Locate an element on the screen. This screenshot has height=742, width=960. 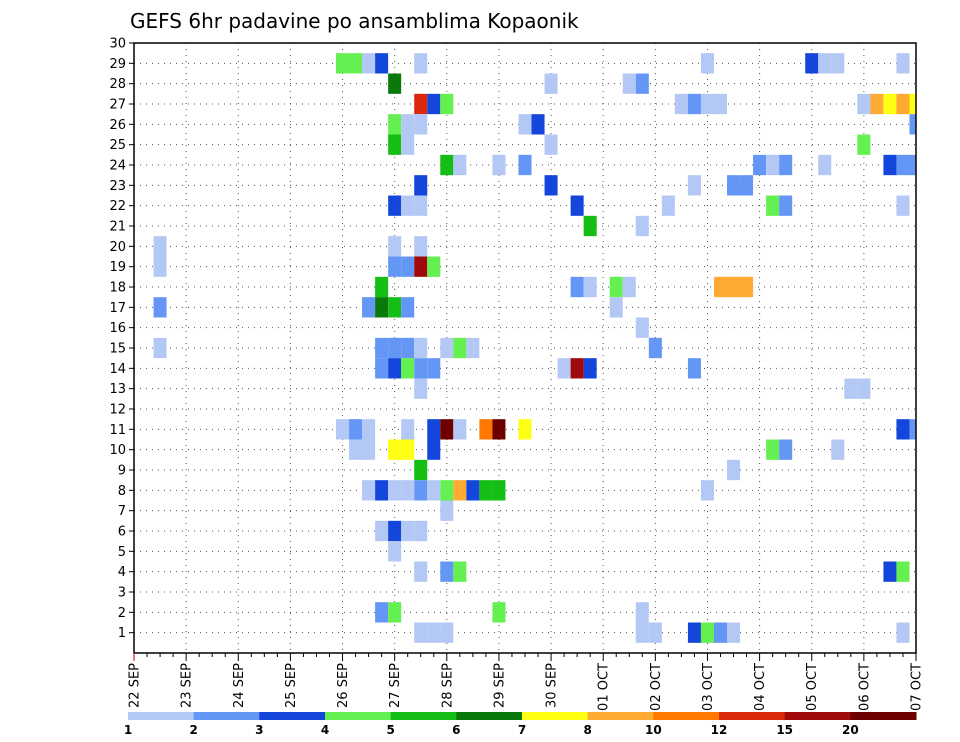
y-tick-label: 9 is located at coordinates (122, 471).